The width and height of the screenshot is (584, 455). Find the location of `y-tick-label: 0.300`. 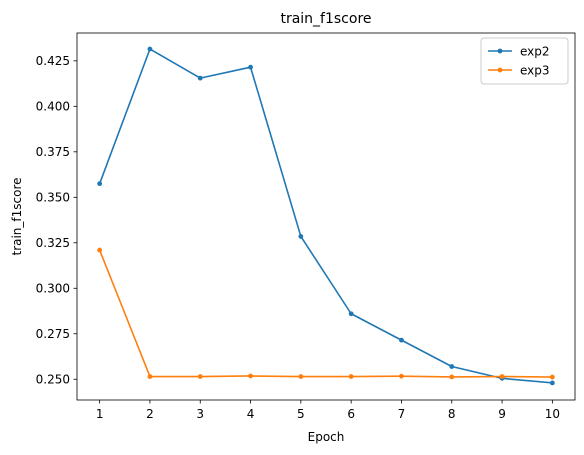

y-tick-label: 0.300 is located at coordinates (53, 289).